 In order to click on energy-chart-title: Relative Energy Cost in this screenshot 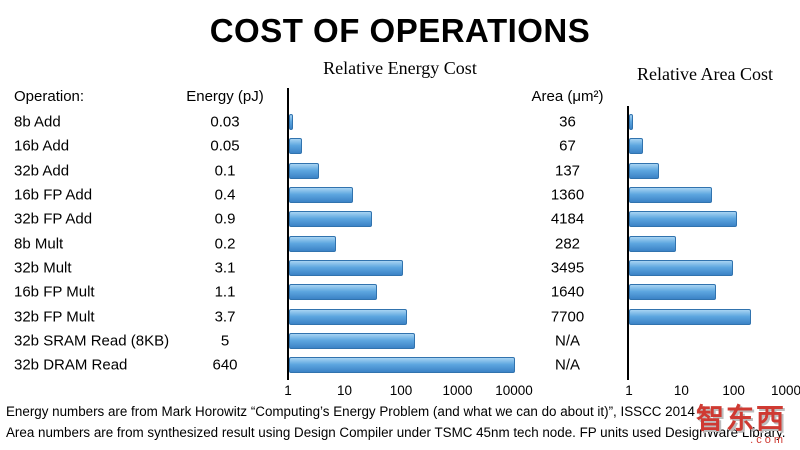, I will do `click(400, 68)`.